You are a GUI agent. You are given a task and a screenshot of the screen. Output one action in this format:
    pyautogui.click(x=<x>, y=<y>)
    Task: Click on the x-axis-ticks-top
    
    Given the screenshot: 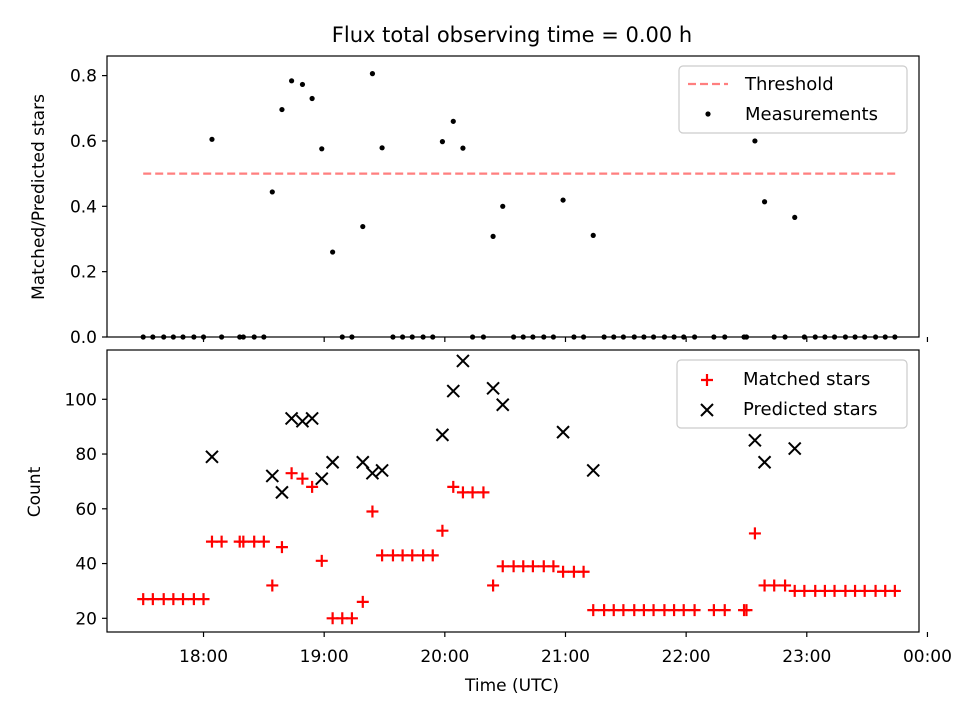 What is the action you would take?
    pyautogui.click(x=565, y=339)
    